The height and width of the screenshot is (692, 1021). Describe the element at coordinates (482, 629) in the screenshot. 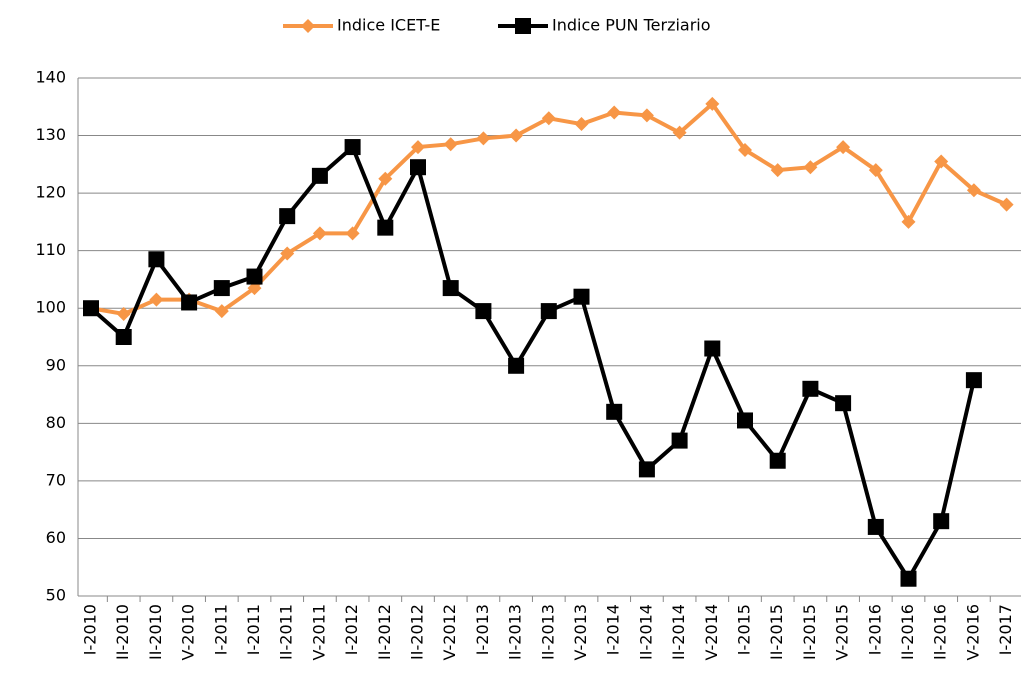

I see `x-tick-label: I-2013` at that location.